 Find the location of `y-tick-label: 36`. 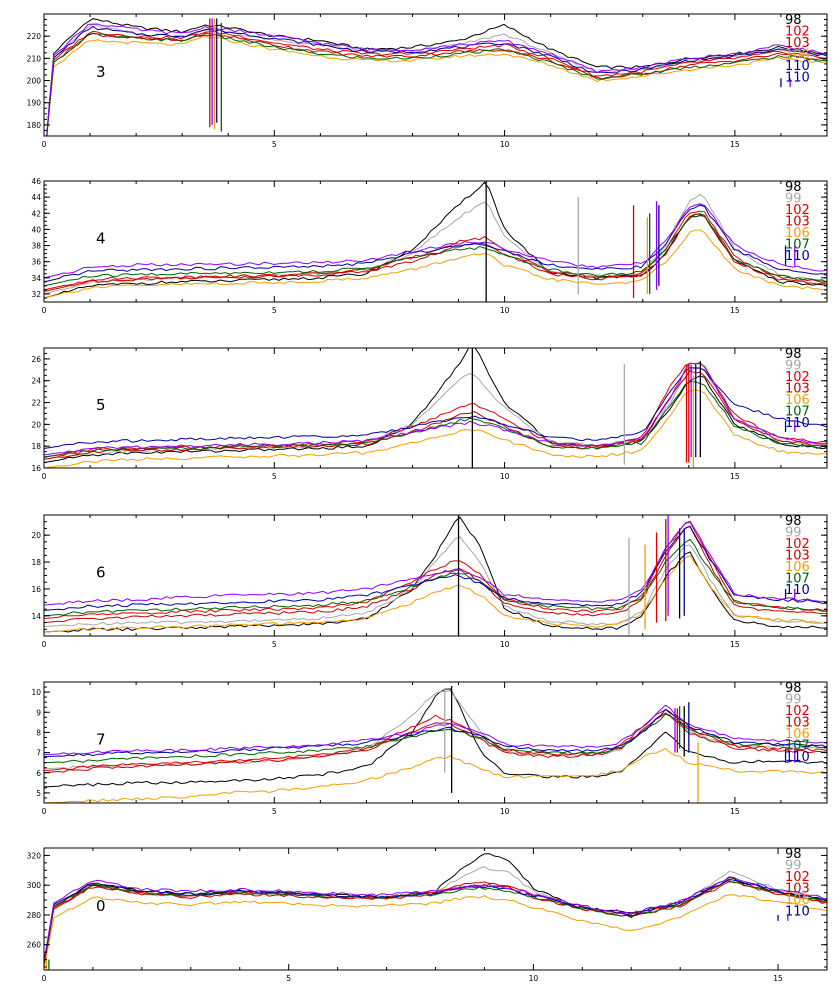

y-tick-label: 36 is located at coordinates (36, 262).